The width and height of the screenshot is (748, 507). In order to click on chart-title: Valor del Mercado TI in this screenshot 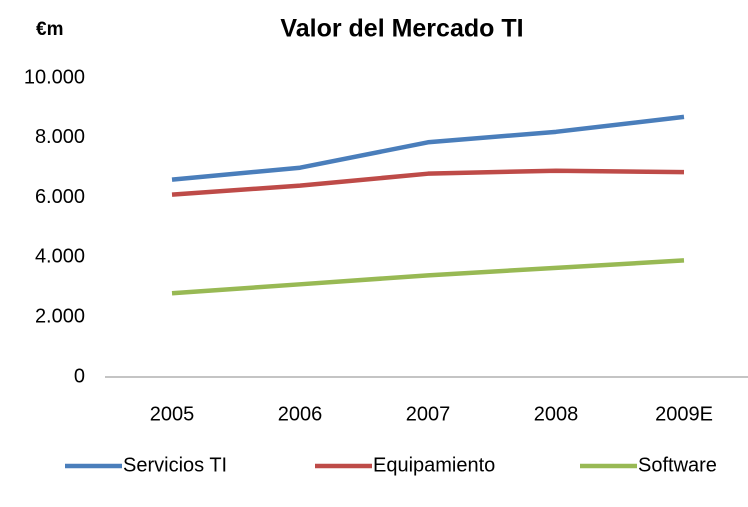, I will do `click(401, 29)`.